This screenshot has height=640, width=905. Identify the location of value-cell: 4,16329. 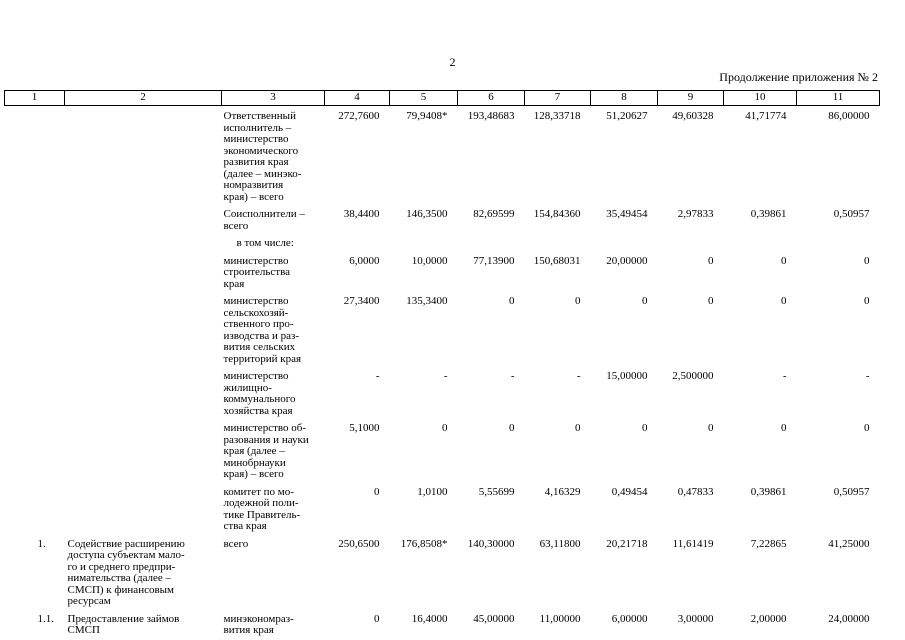
(562, 491).